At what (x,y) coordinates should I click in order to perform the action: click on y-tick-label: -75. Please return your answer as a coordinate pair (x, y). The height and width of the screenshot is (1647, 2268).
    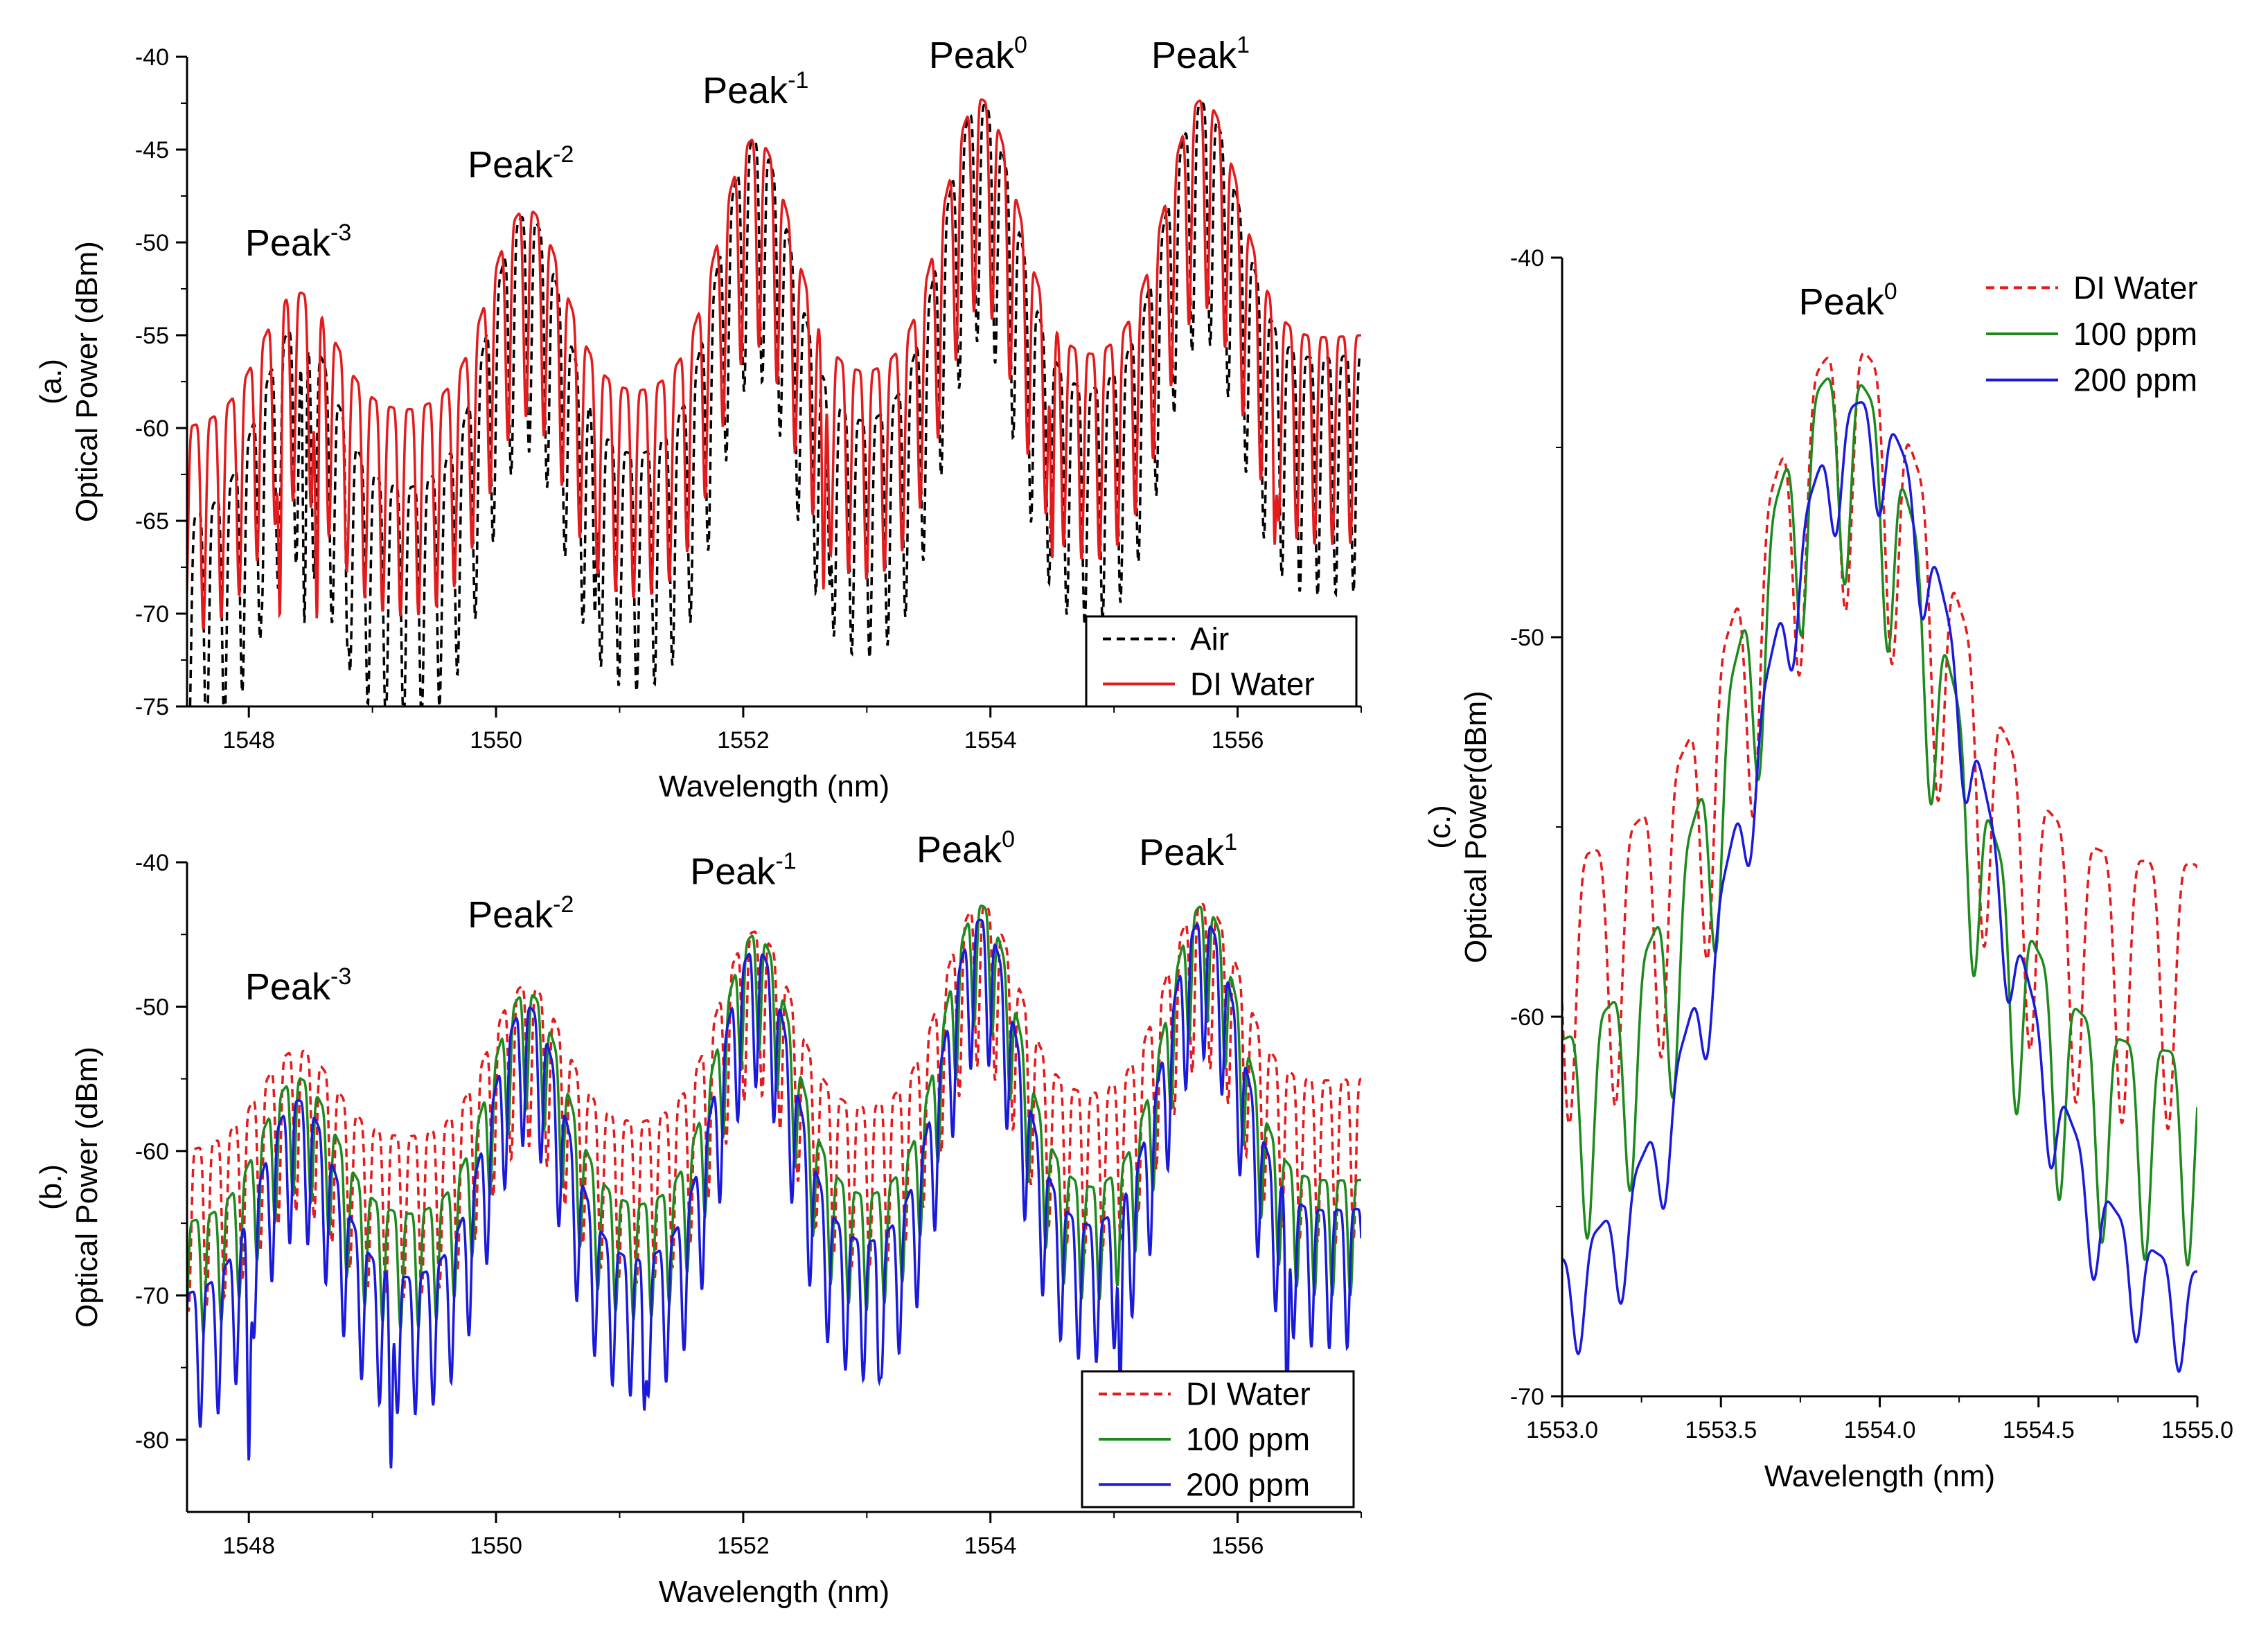
    Looking at the image, I should click on (152, 707).